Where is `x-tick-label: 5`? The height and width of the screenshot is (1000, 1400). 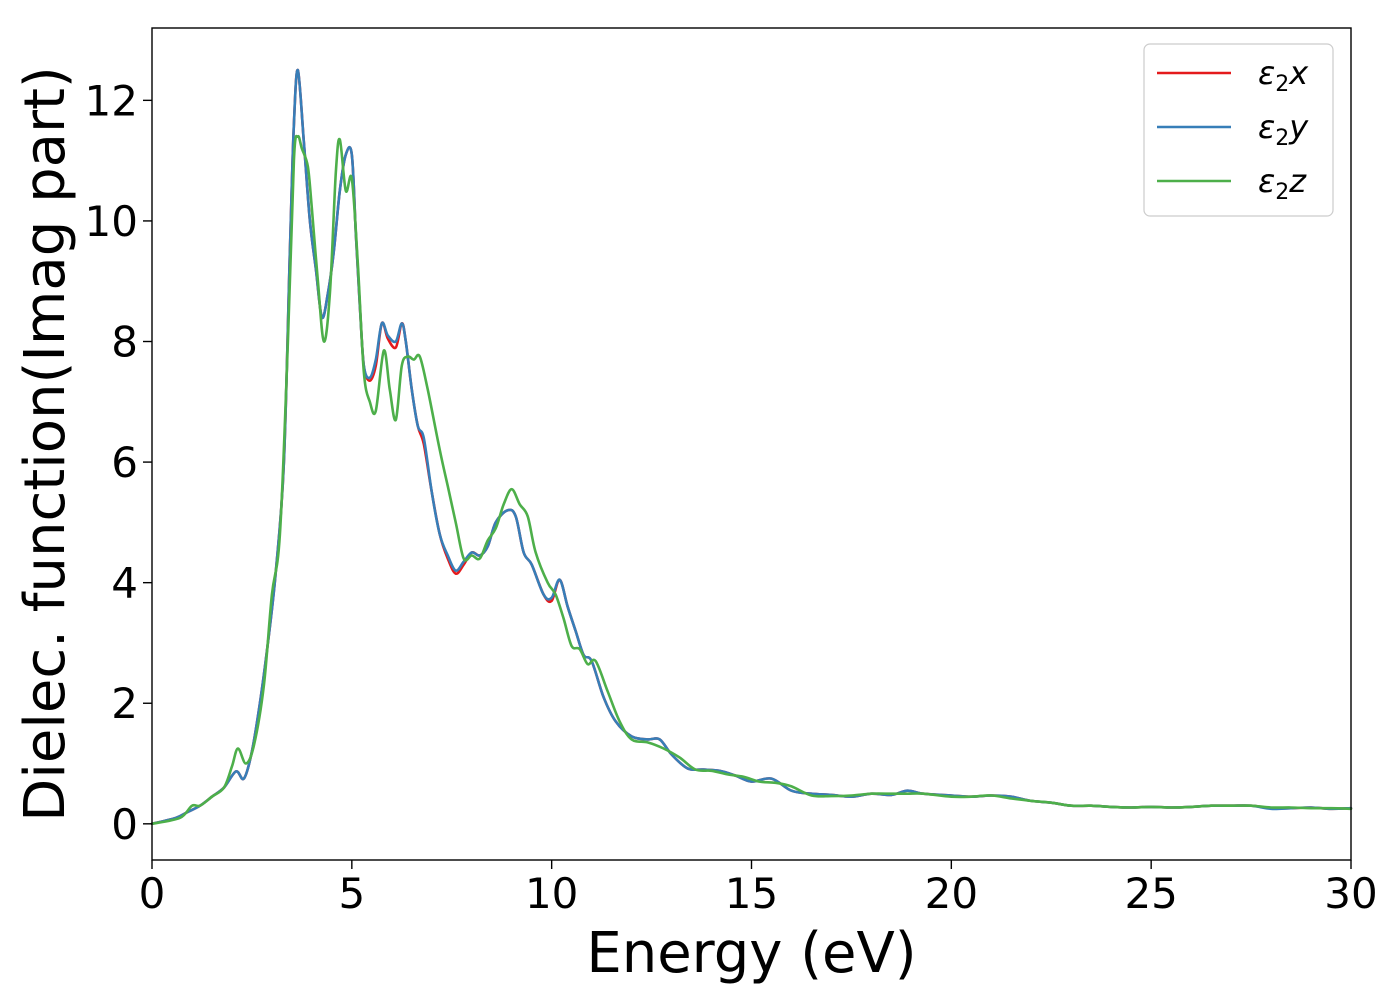
x-tick-label: 5 is located at coordinates (351, 893).